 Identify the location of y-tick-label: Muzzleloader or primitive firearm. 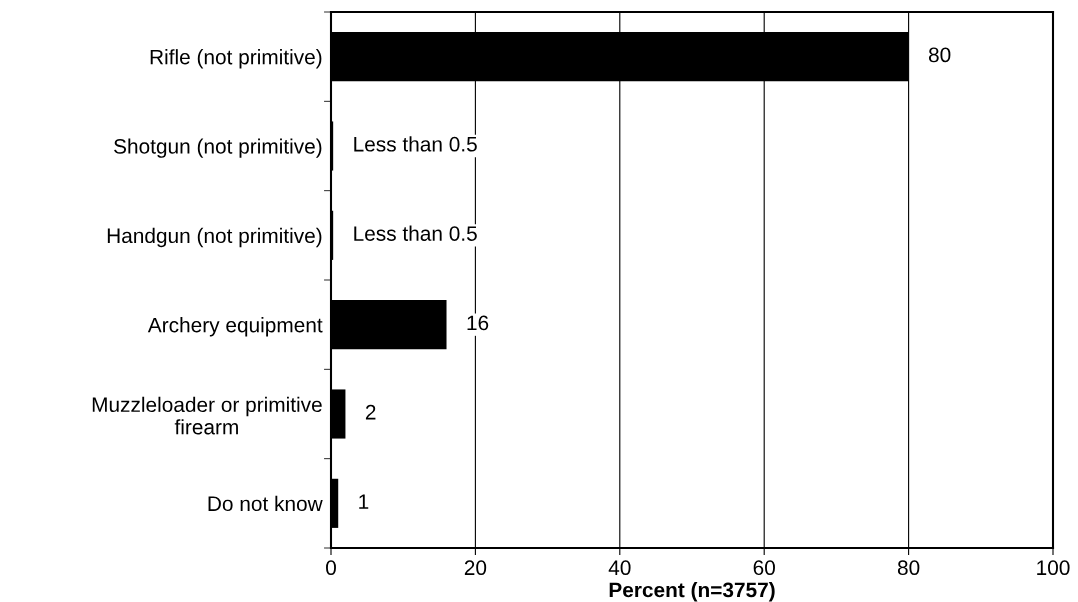
(207, 415).